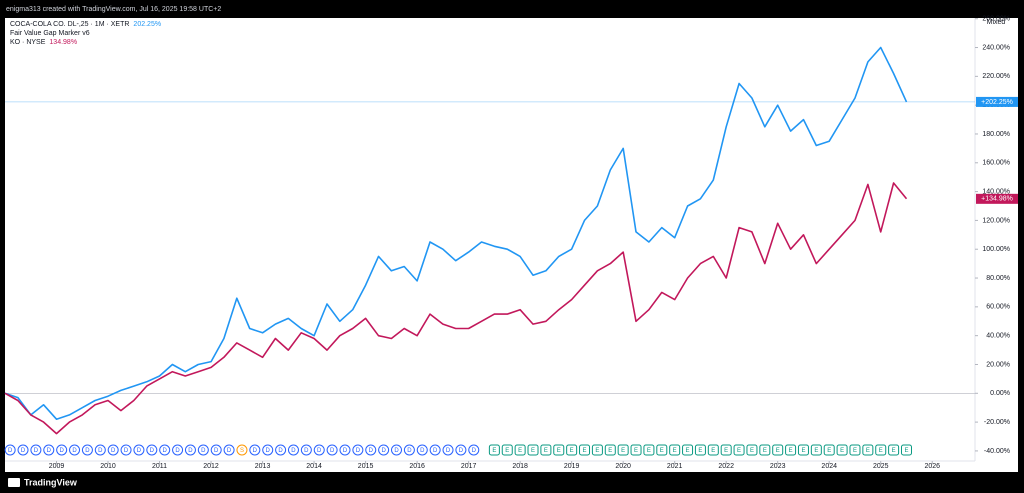  What do you see at coordinates (14, 482) in the screenshot?
I see `logo-icon` at bounding box center [14, 482].